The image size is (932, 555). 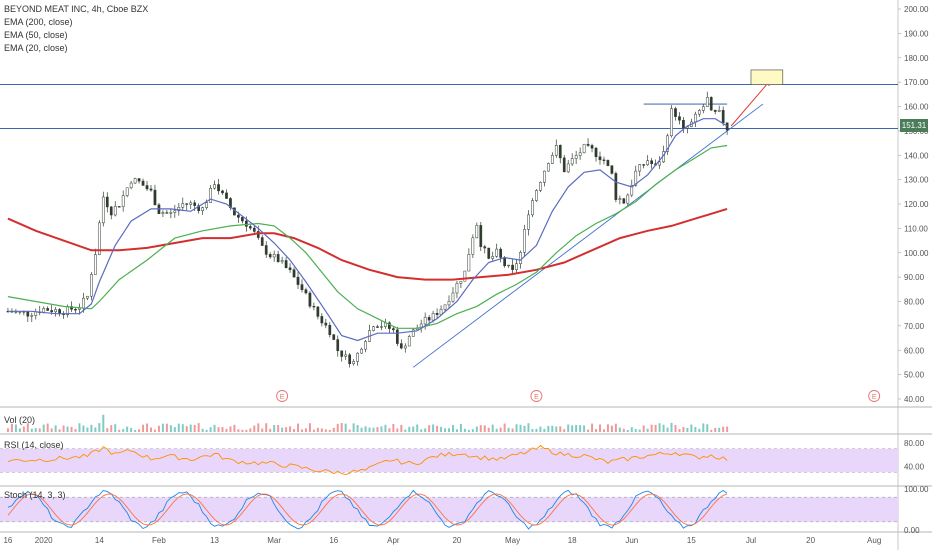 I want to click on x-tick-label: Jun, so click(x=631, y=540).